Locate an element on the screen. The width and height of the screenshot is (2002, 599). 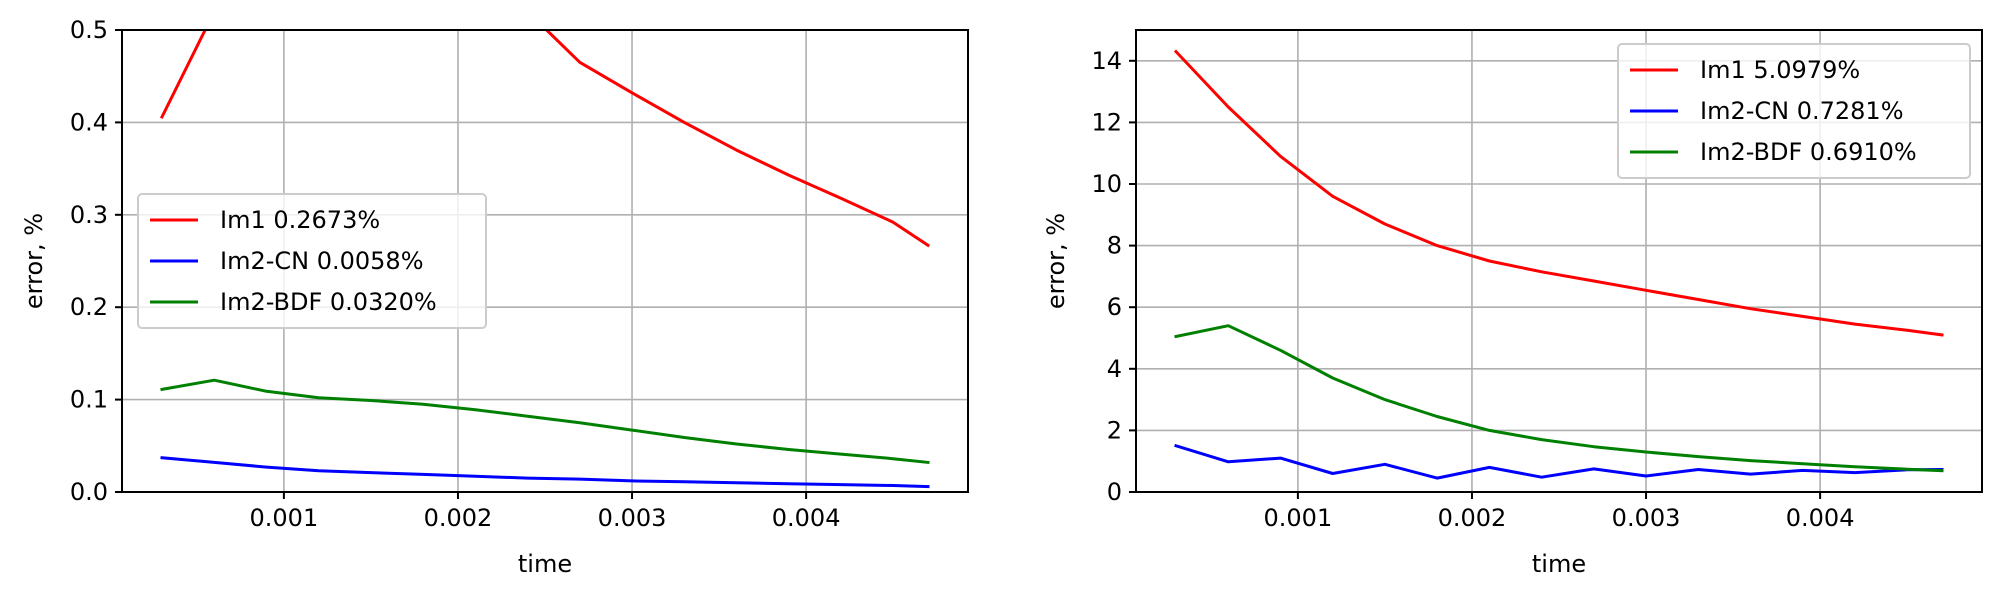
right-y-tick-label: 14 is located at coordinates (1106, 61).